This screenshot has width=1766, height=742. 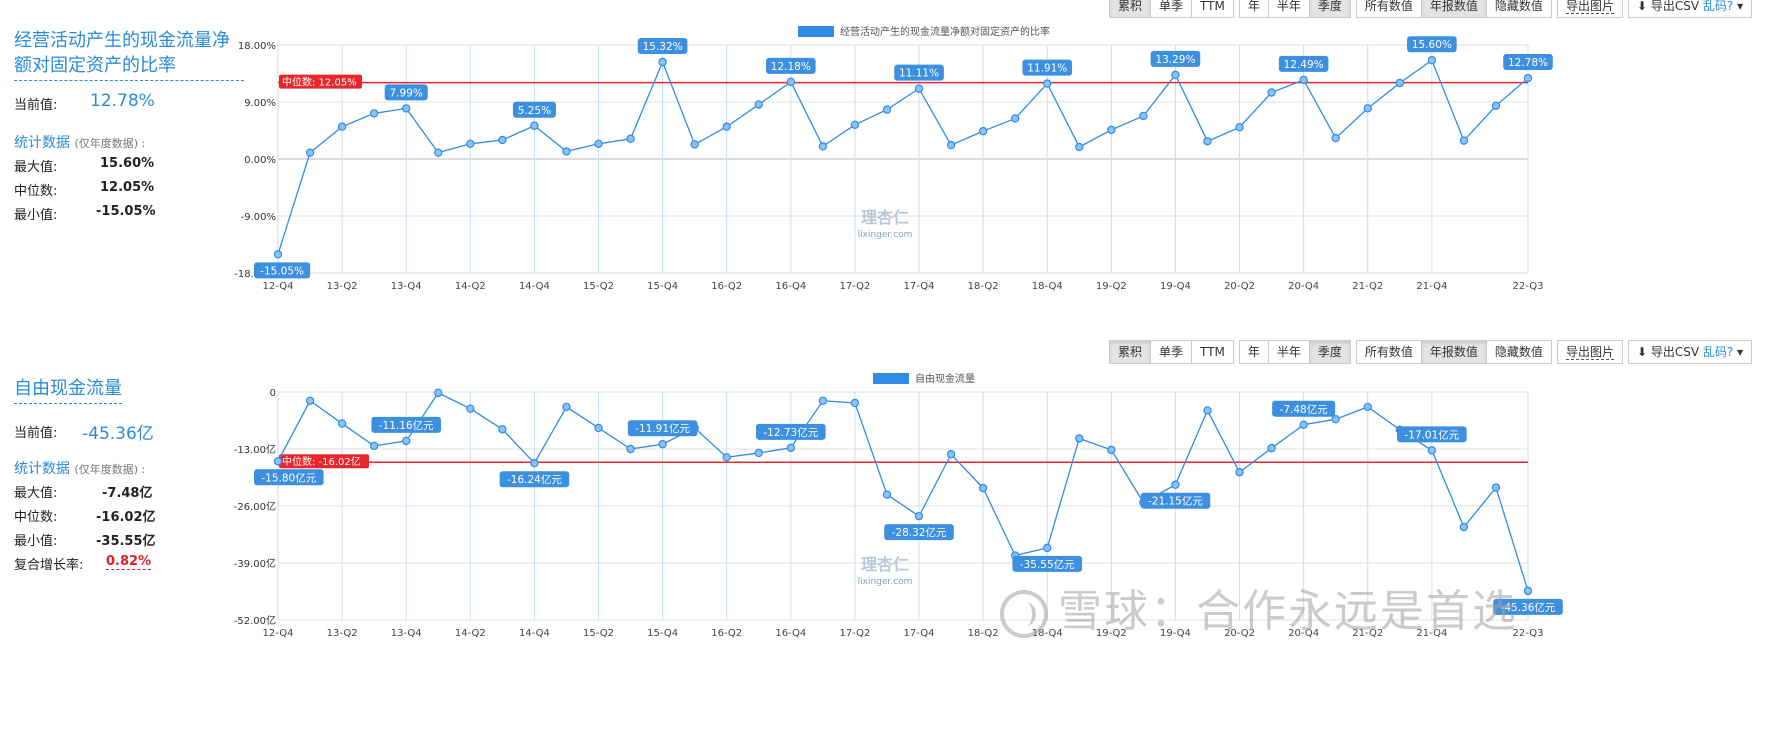 I want to click on x-tick-label: 18-Q2, so click(x=983, y=286).